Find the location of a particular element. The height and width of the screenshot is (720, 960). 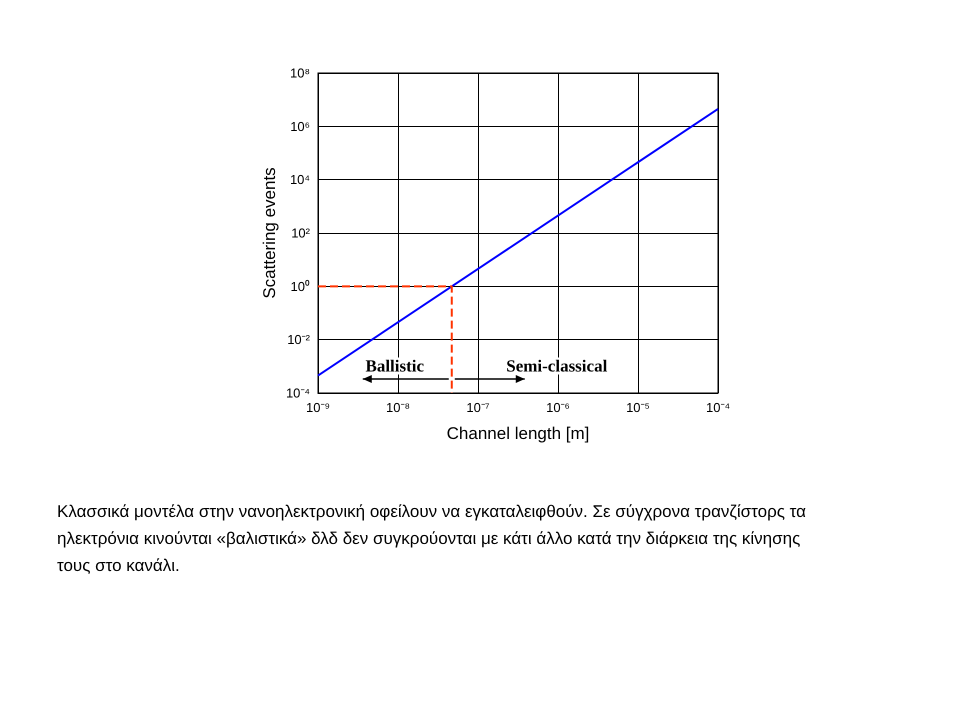

text: Κλασσικά μοντέλα στην νανοηλεκτρονική οφείλουν να εγκαταλειφθούν. Σε σύγχρονα τρανζίστορς τα ηλεκτρόνια κινούνται «βαλιστικά» δλδ δεν συγκρούονται με κάτι άλλο κατά την διάρκεια της κίνησης τους στο κανάλι. is located at coordinates (432, 539).